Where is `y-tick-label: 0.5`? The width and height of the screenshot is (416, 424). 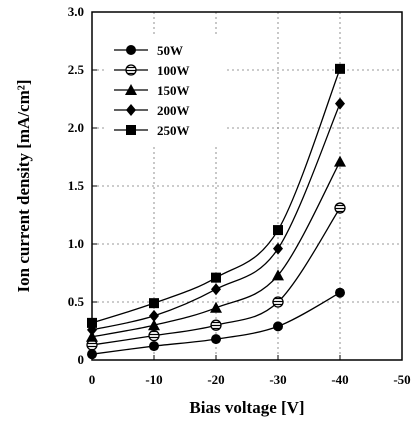 y-tick-label: 0.5 is located at coordinates (76, 301).